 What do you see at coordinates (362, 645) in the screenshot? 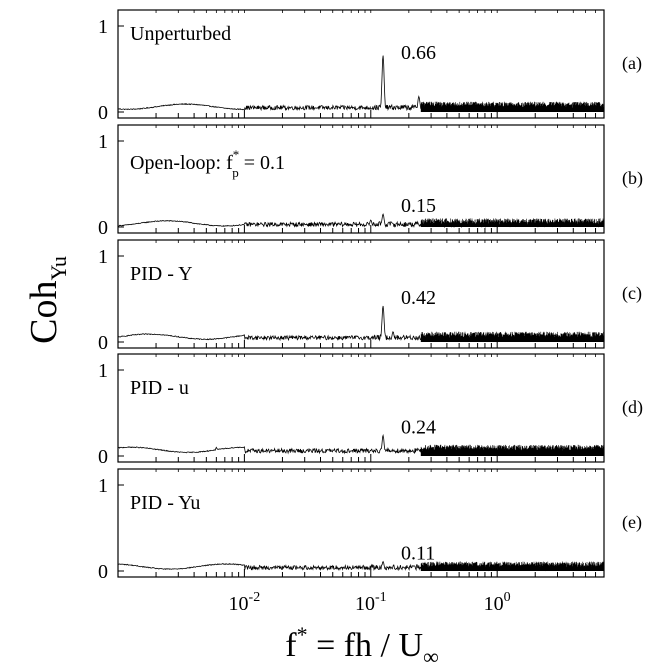
I see `x-axis-label: f* = fh / U∞` at bounding box center [362, 645].